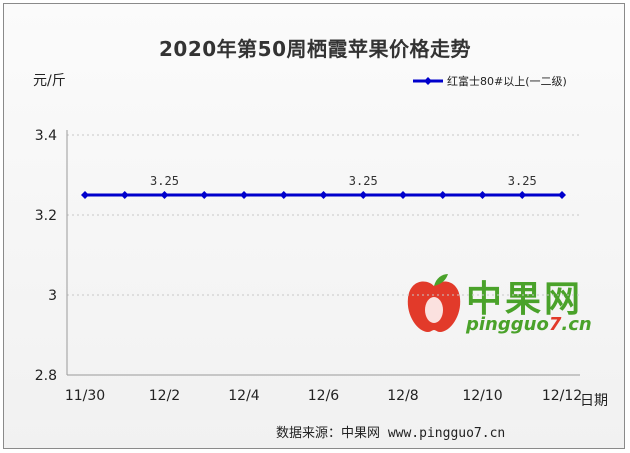 The image size is (630, 453). I want to click on data-source: 数据来源：中果网 www.pingguo7.cn, so click(391, 433).